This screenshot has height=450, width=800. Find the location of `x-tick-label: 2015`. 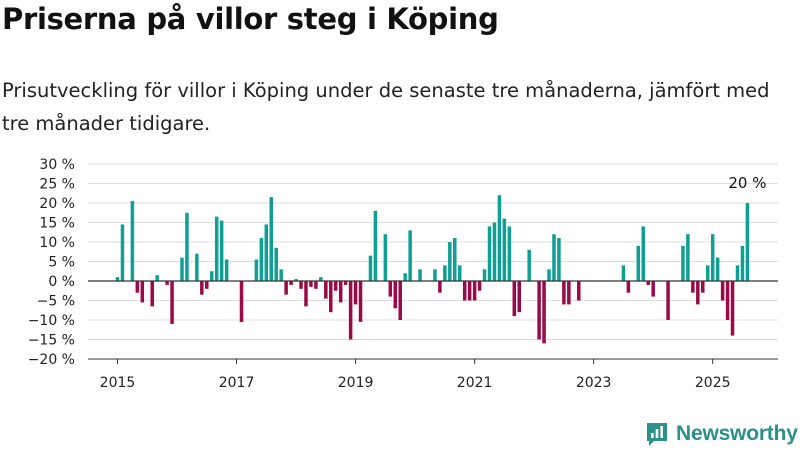

x-tick-label: 2015 is located at coordinates (118, 383).